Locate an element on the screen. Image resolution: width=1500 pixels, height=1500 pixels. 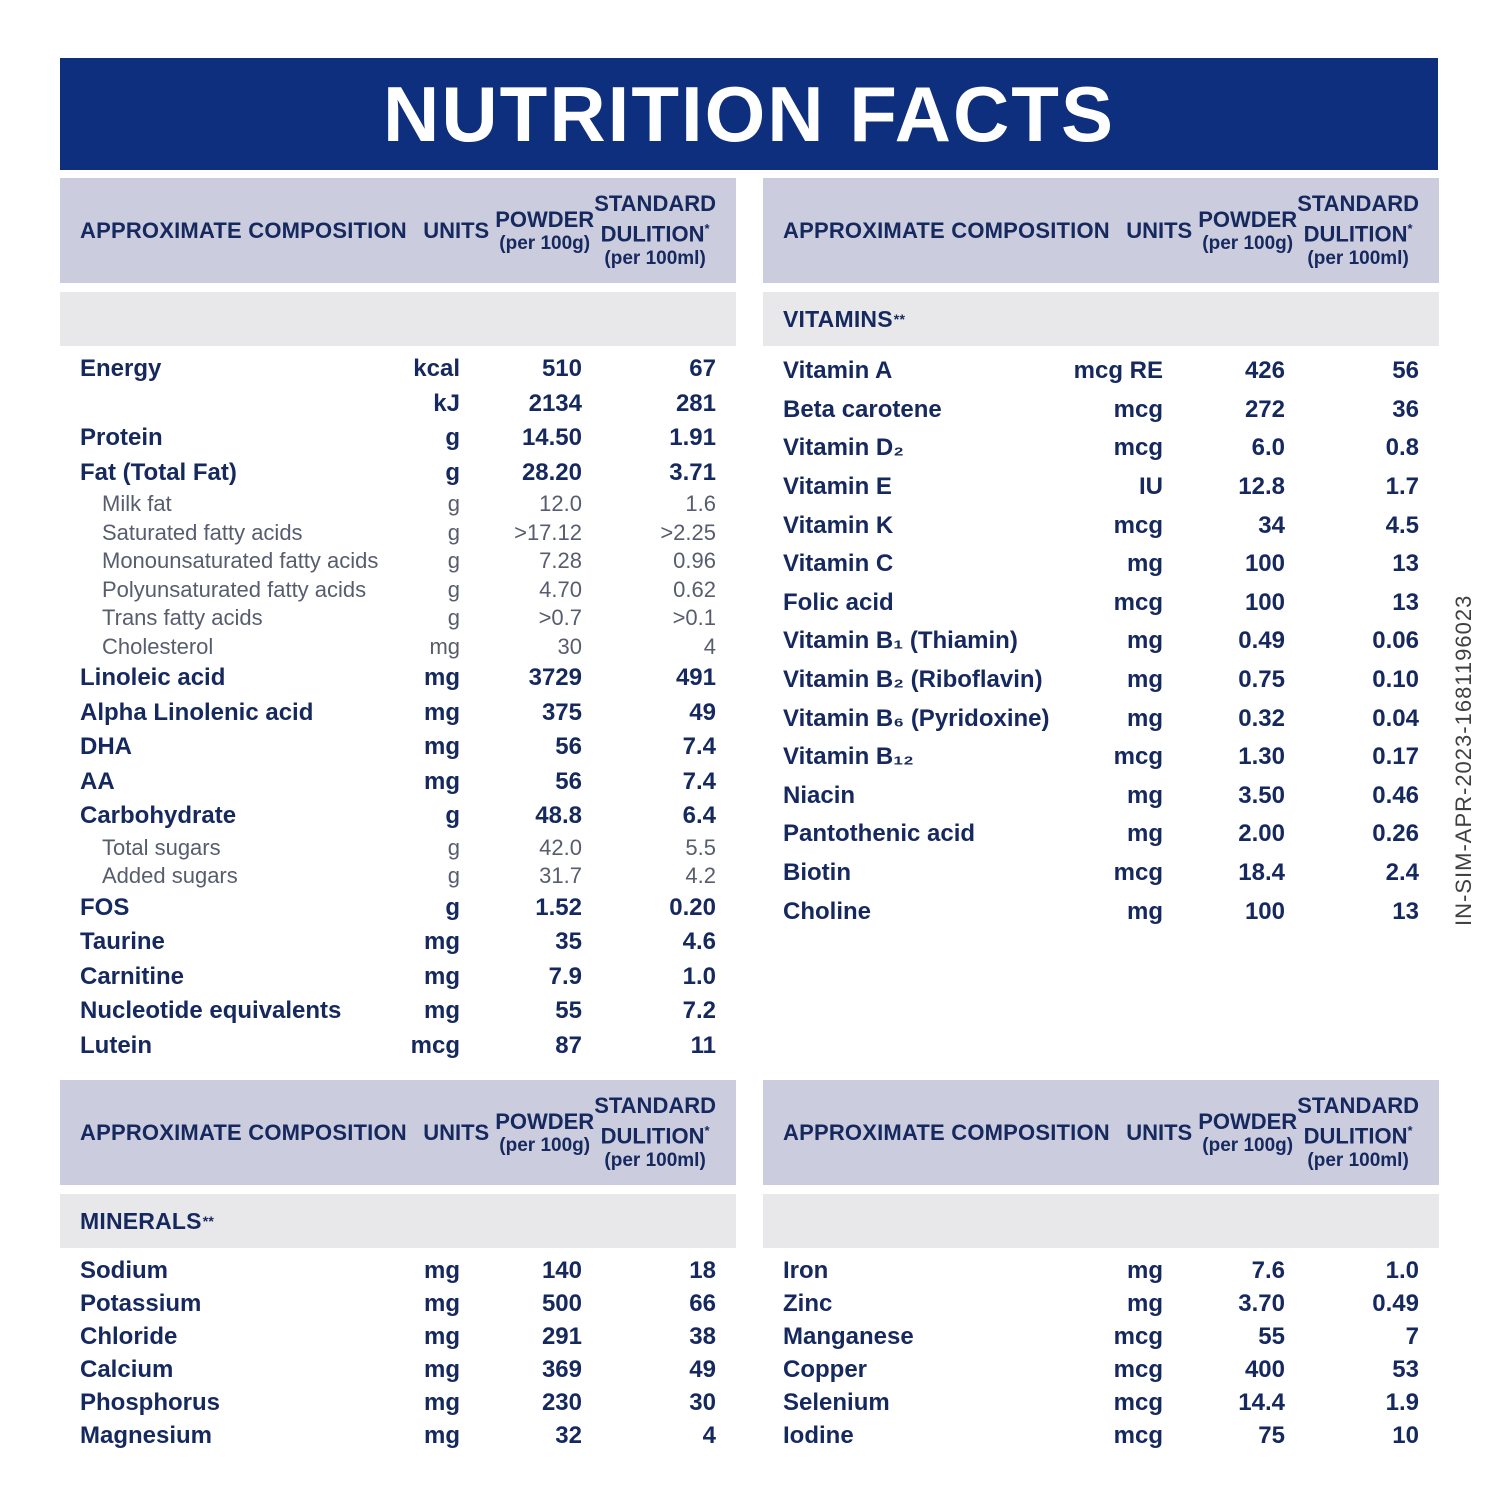
cell-dilution-value: 0.96 is located at coordinates (694, 561).